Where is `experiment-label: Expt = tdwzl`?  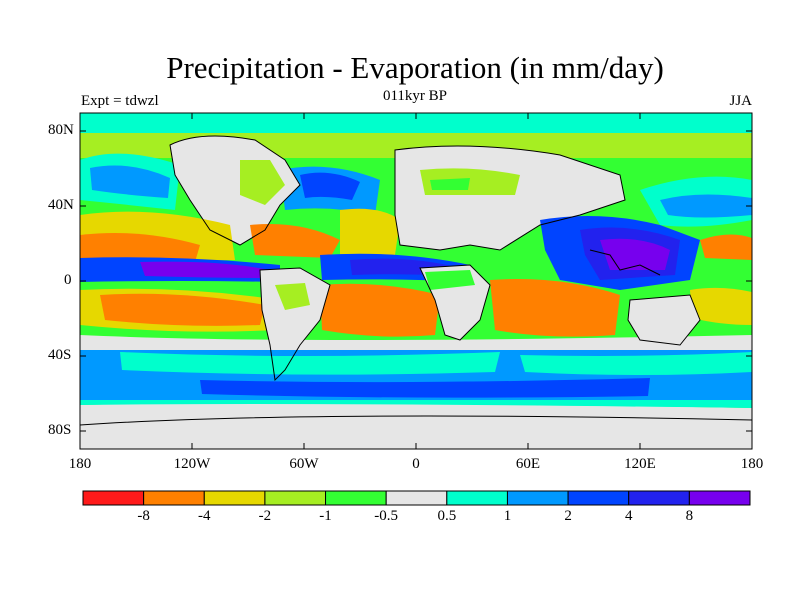 experiment-label: Expt = tdwzl is located at coordinates (120, 101).